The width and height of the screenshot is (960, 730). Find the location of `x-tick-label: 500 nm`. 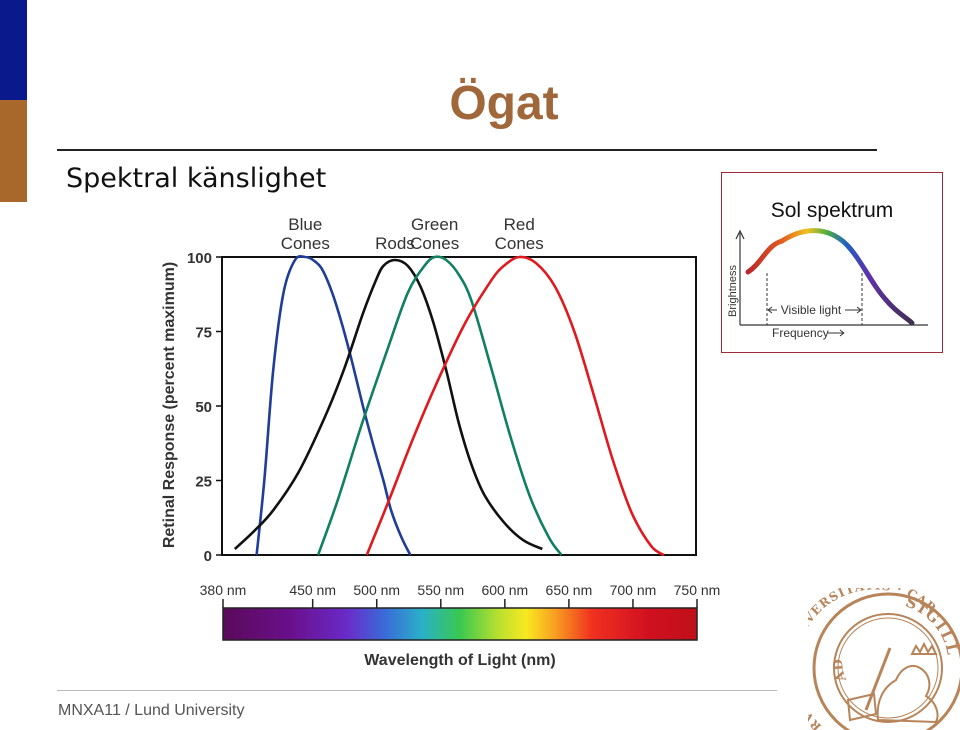

x-tick-label: 500 nm is located at coordinates (376, 590).